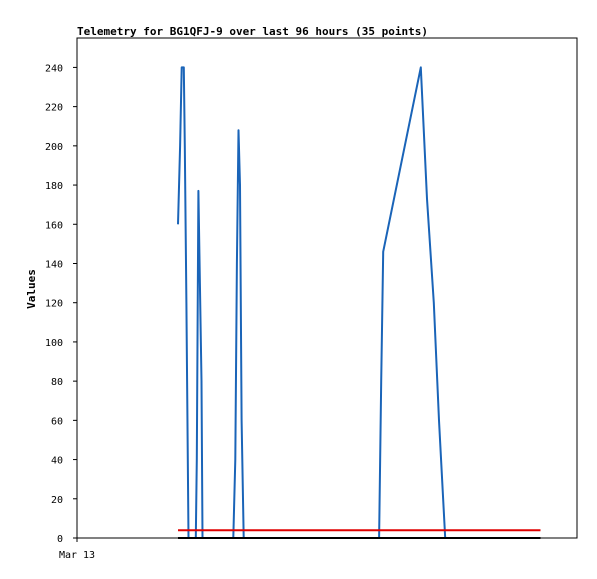 This screenshot has height=579, width=597. What do you see at coordinates (54, 264) in the screenshot?
I see `y-tick-label: 140` at bounding box center [54, 264].